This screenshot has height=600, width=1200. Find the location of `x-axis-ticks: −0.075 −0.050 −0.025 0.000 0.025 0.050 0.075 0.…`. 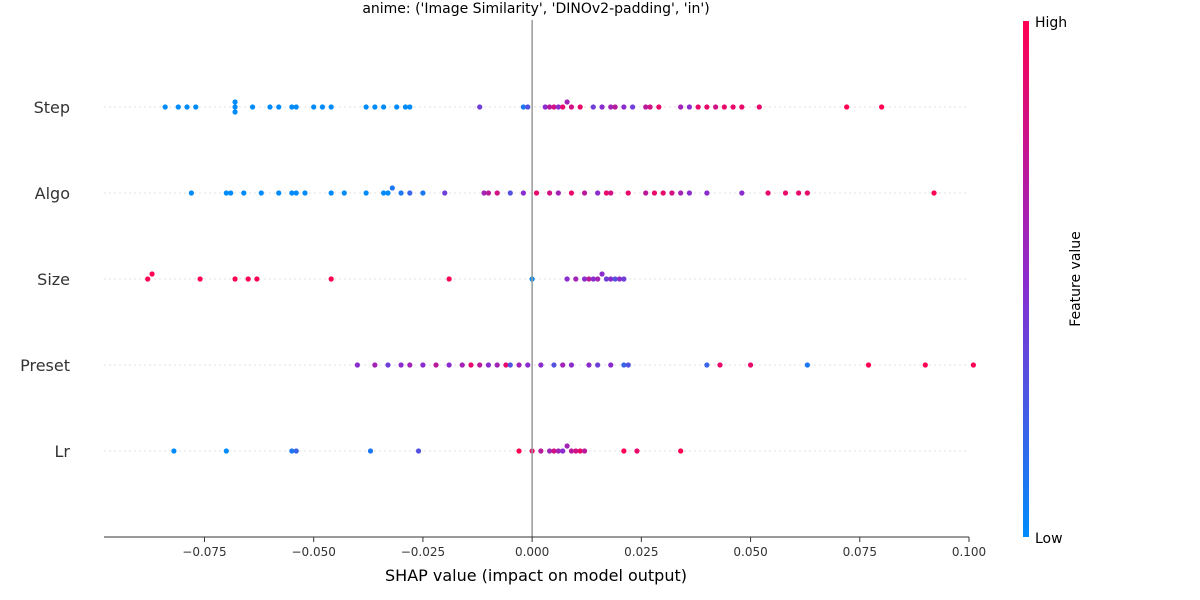

x-axis-ticks: −0.075 −0.050 −0.025 0.000 0.025 0.050 0.075 0.… is located at coordinates (584, 548).